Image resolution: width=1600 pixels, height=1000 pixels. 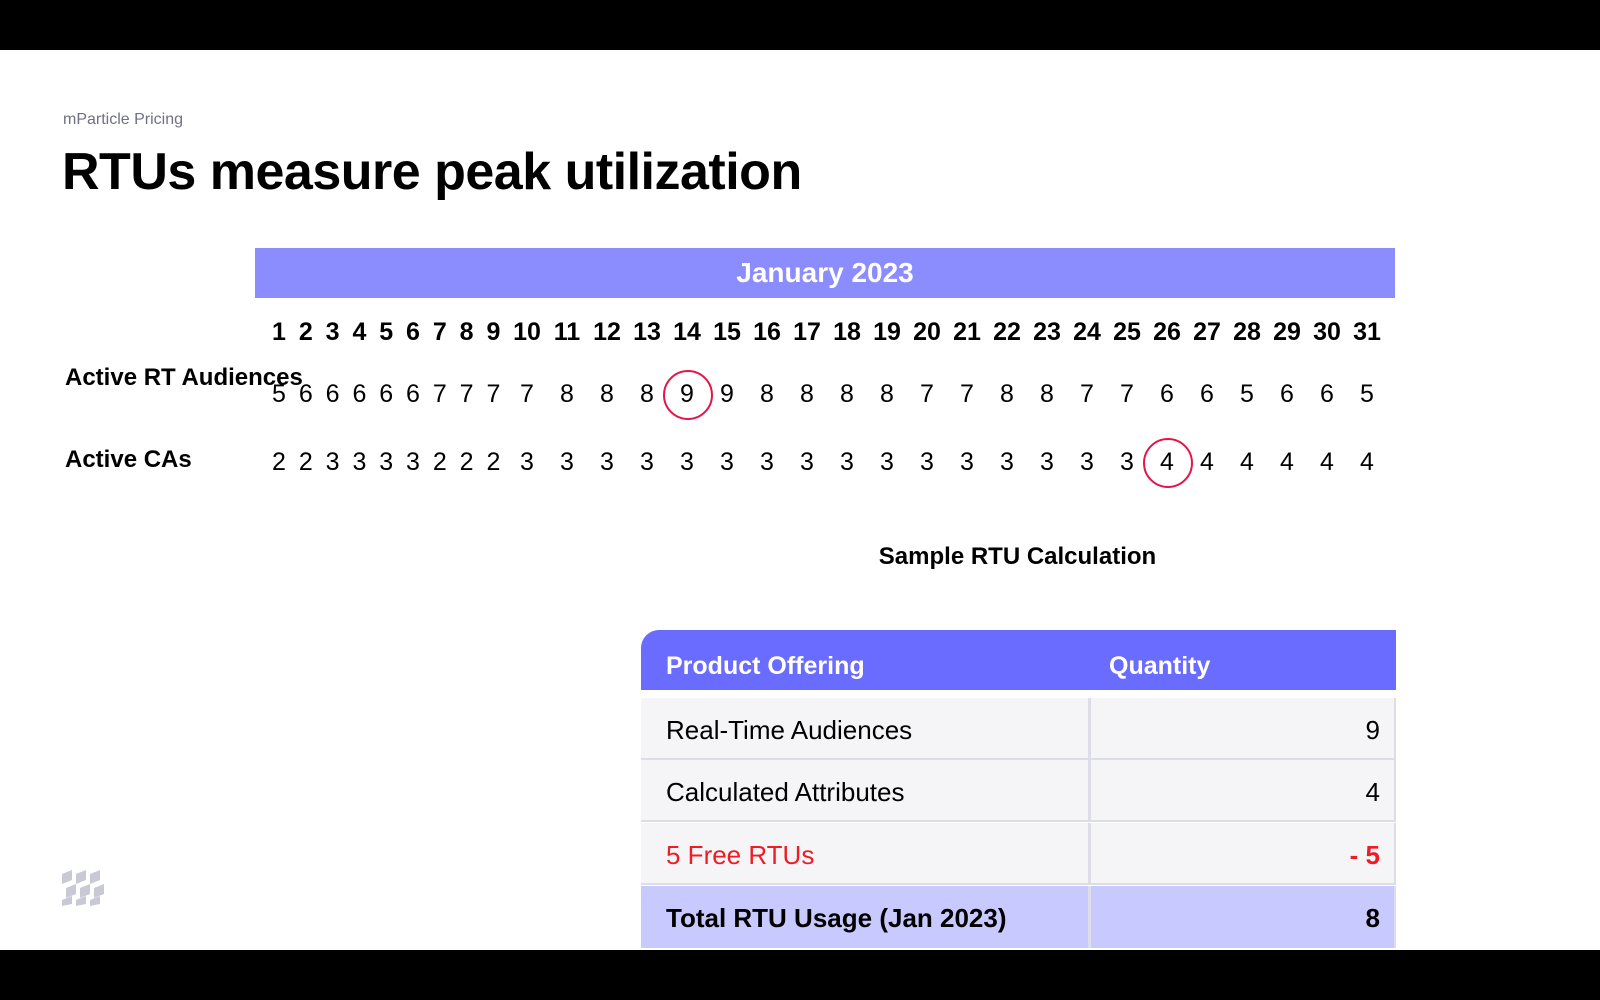 I want to click on day-number: 28, so click(x=1247, y=332).